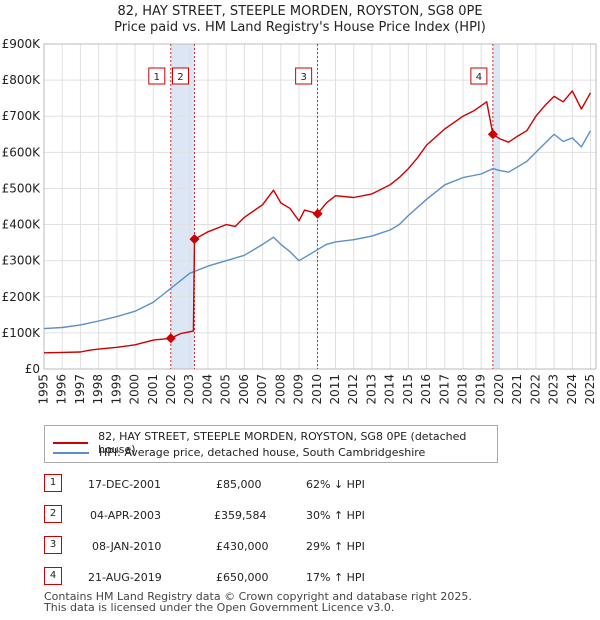 This screenshot has height=620, width=600. What do you see at coordinates (22, 80) in the screenshot?
I see `y-tick-label: £800K` at bounding box center [22, 80].